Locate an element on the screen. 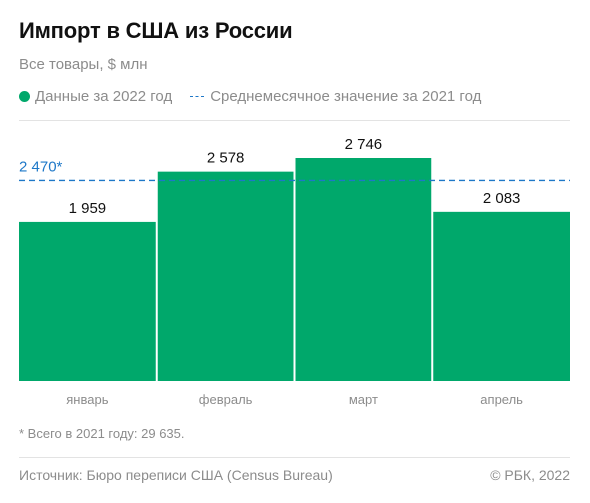 The width and height of the screenshot is (590, 503). legend-swatch-average is located at coordinates (197, 96).